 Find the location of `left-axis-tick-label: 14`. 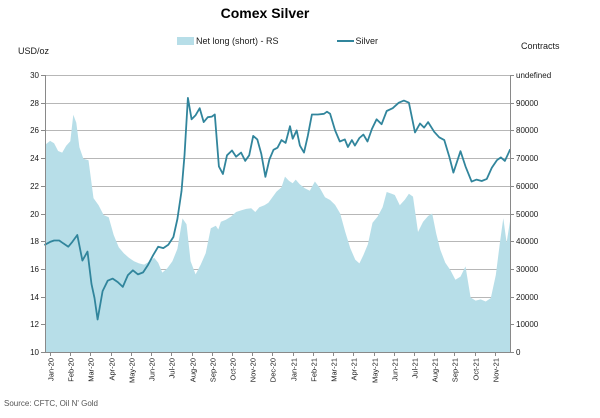

left-axis-tick-label: 14 is located at coordinates (34, 297).